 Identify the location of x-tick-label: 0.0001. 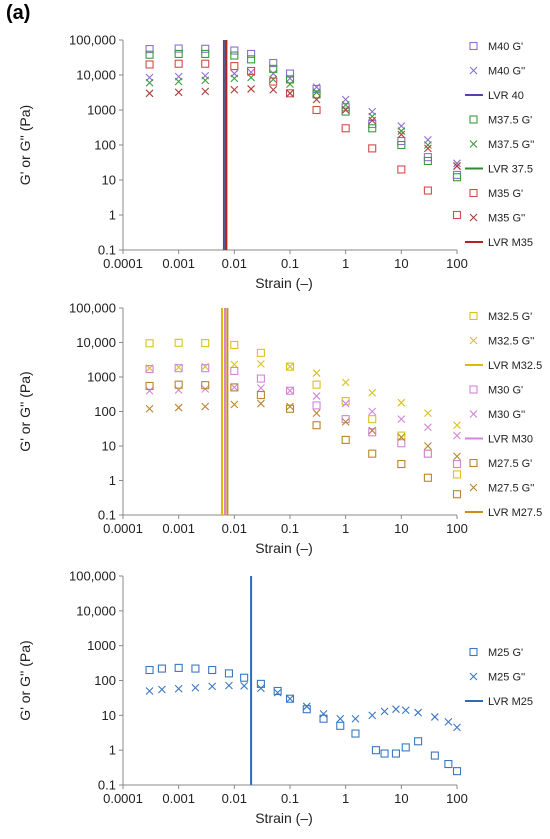
(123, 528).